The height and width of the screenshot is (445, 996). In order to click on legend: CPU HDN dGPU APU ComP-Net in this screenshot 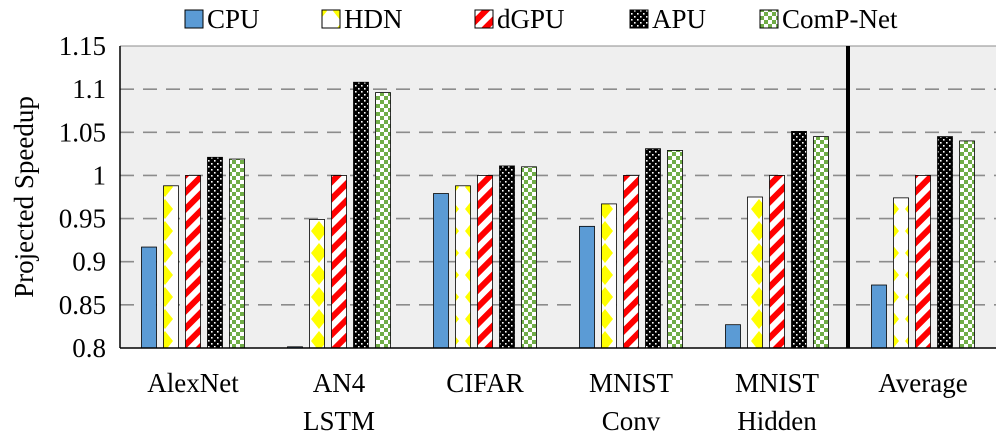, I will do `click(541, 19)`.